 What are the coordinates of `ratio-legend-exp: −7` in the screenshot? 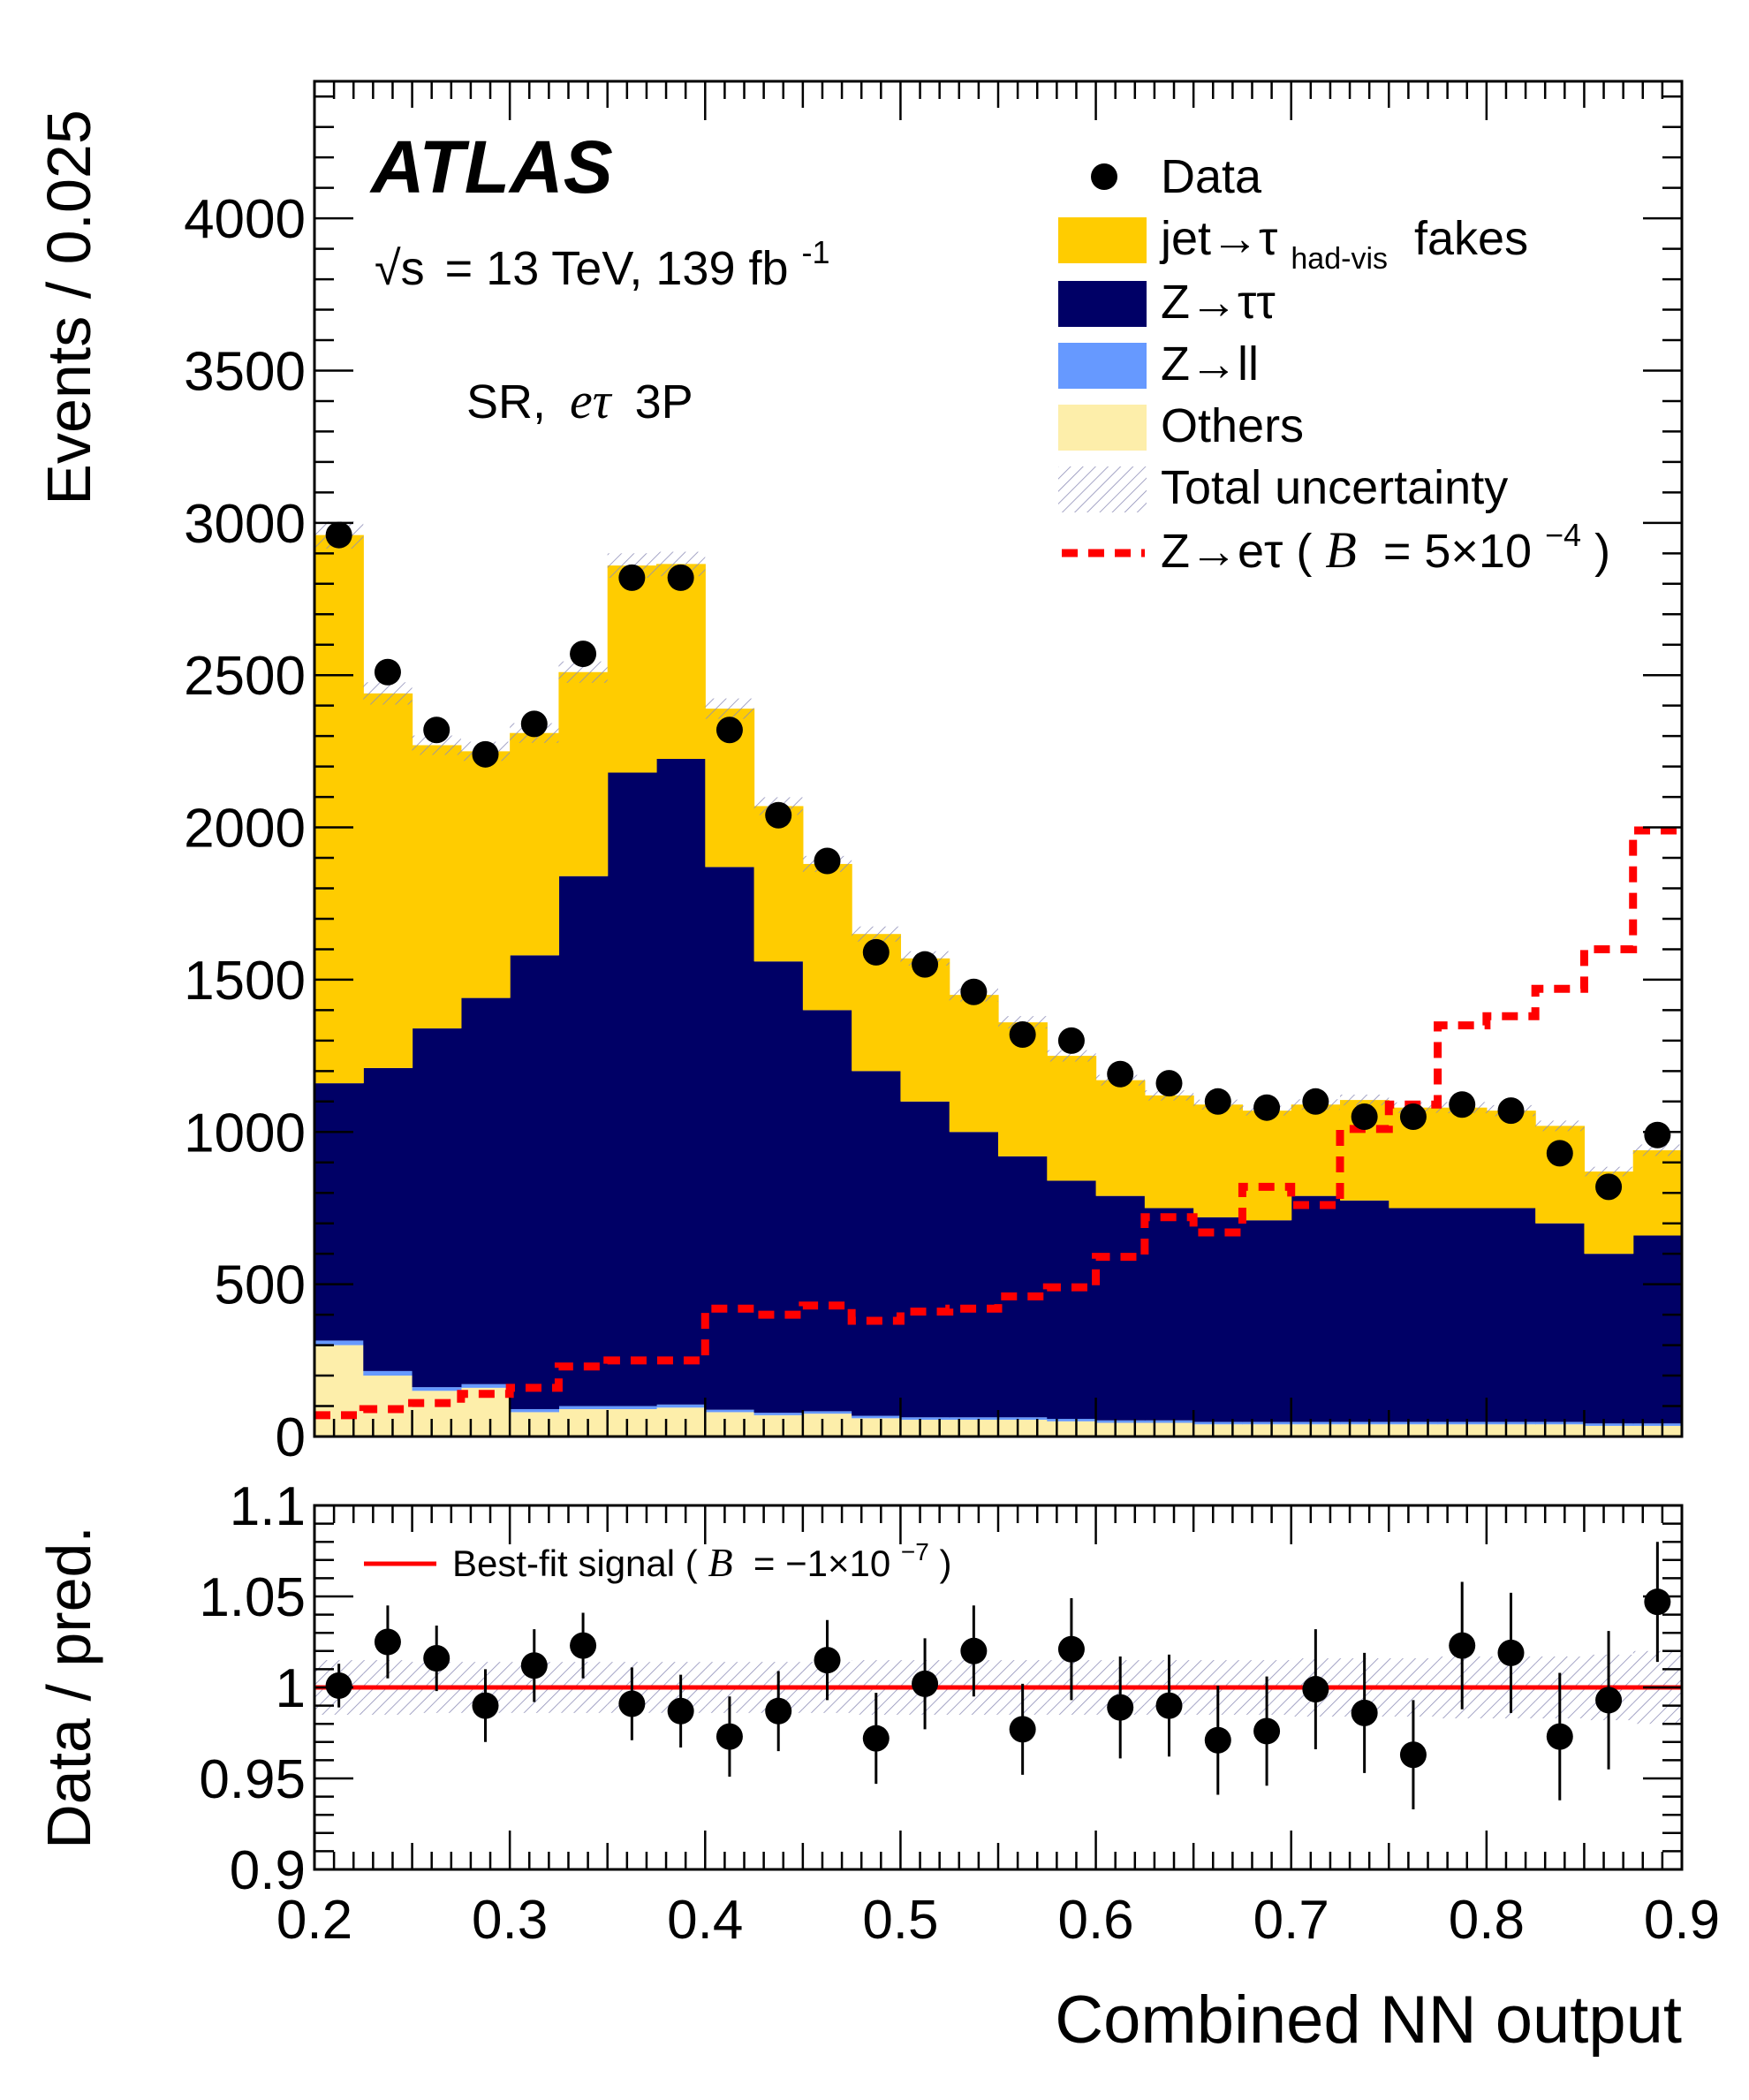 It's located at (915, 1552).